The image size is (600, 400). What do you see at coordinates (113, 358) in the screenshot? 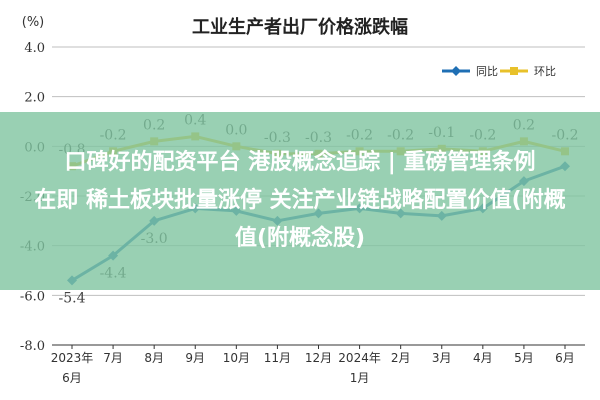
I see `x-tick-label: 7月` at bounding box center [113, 358].